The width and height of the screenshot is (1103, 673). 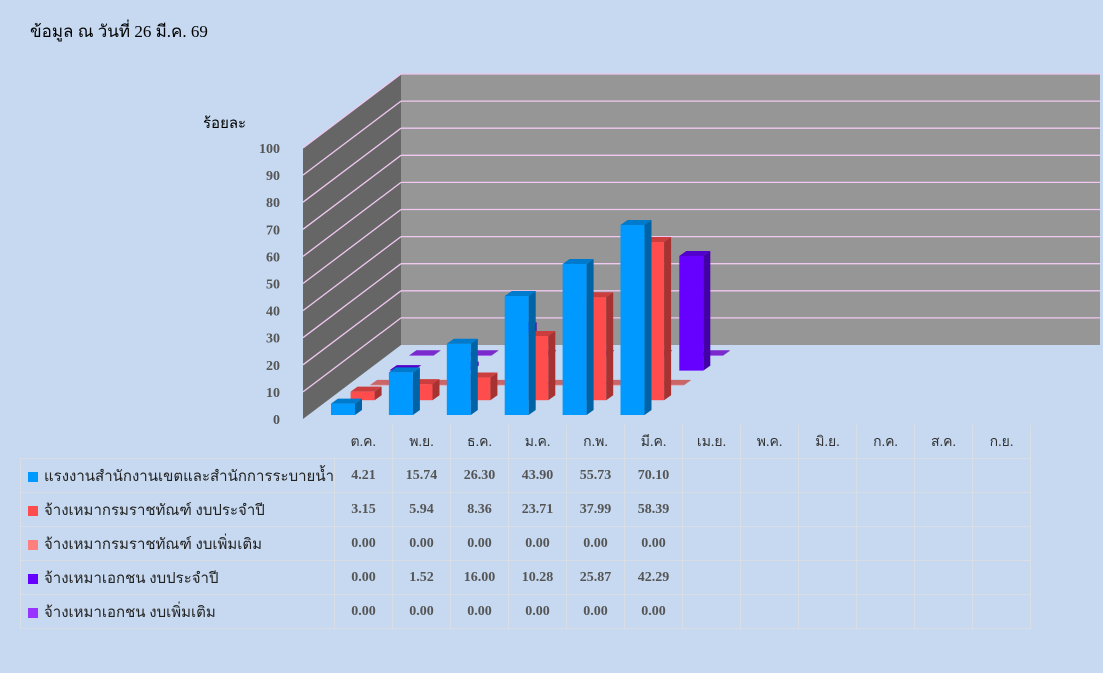 What do you see at coordinates (130, 612) in the screenshot?
I see `series-name: จ้างเหมาเอกชน งบเพิ่มเติม` at bounding box center [130, 612].